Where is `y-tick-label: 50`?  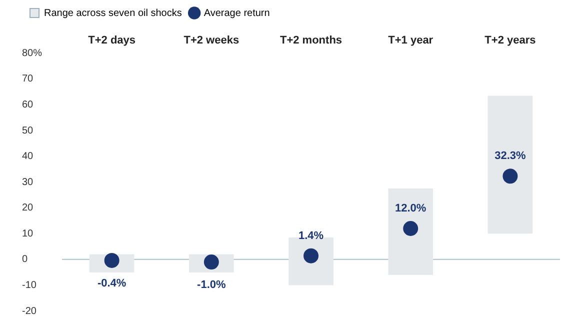
y-tick-label: 50 is located at coordinates (28, 130).